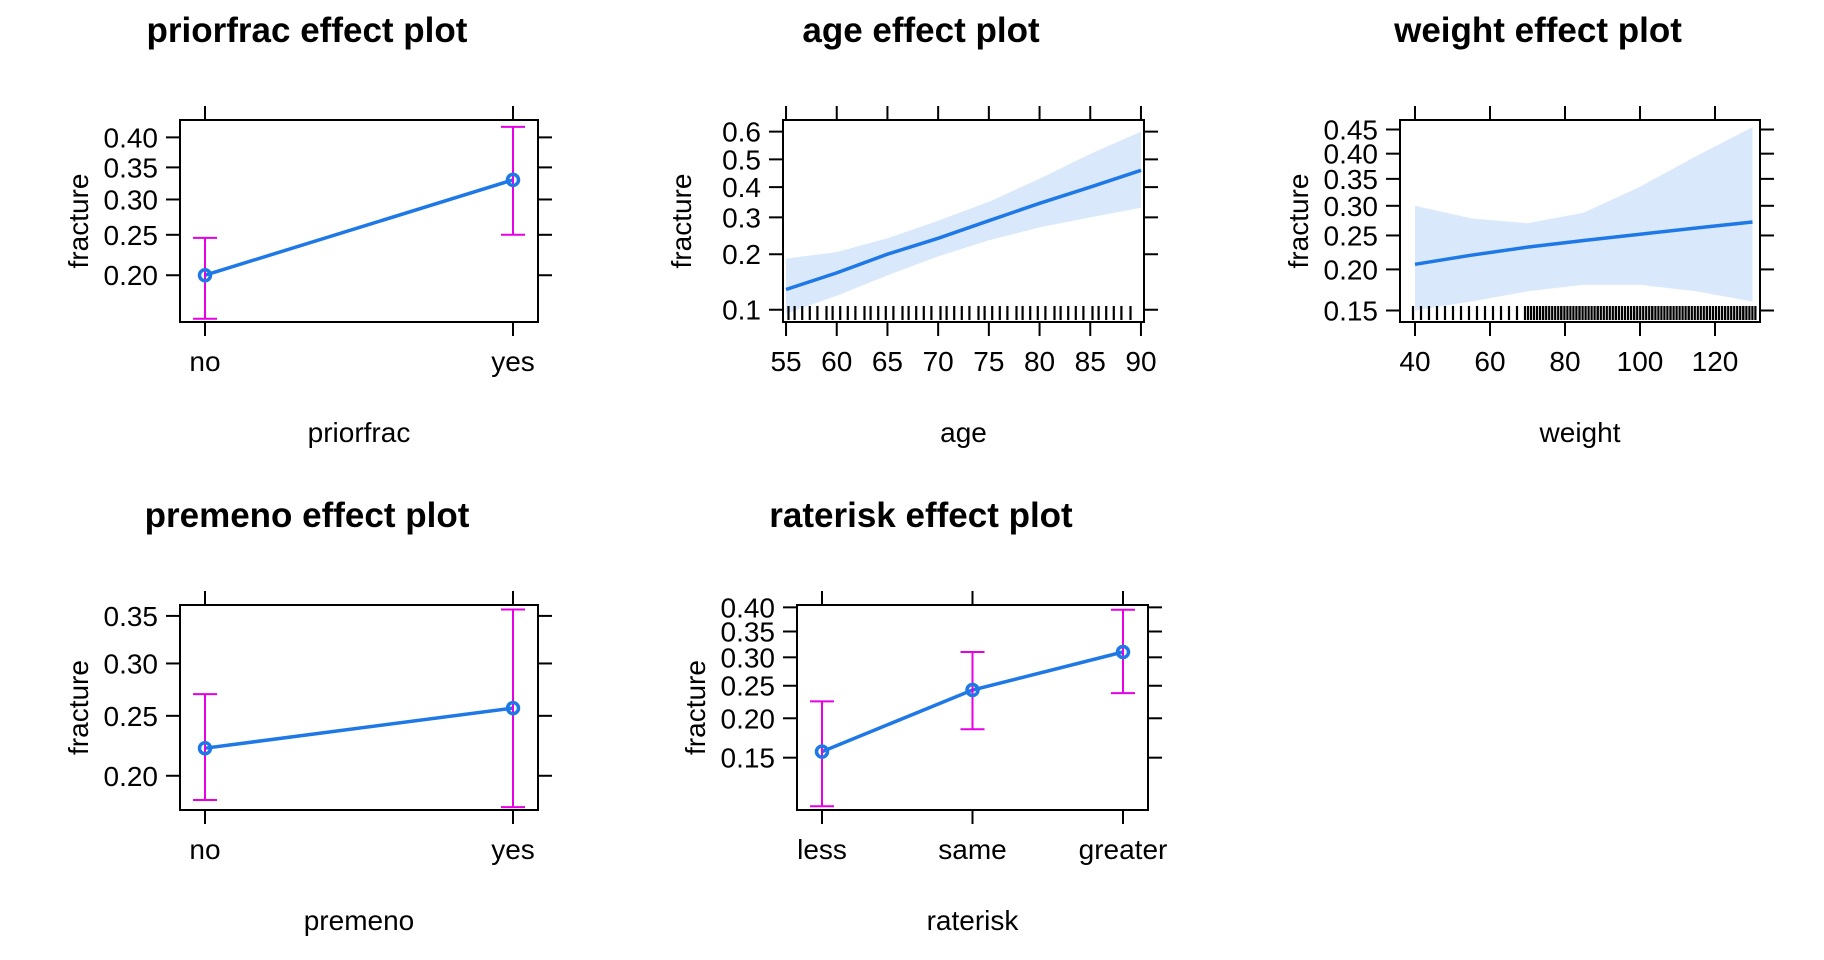  What do you see at coordinates (359, 920) in the screenshot?
I see `x-axis-label: premeno` at bounding box center [359, 920].